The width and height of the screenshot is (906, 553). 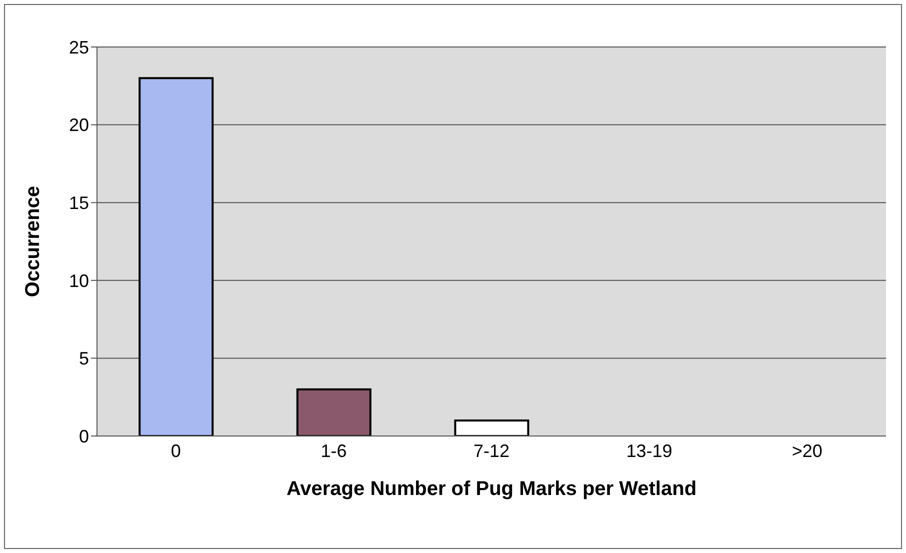 I want to click on y-tick-label: 20, so click(x=78, y=125).